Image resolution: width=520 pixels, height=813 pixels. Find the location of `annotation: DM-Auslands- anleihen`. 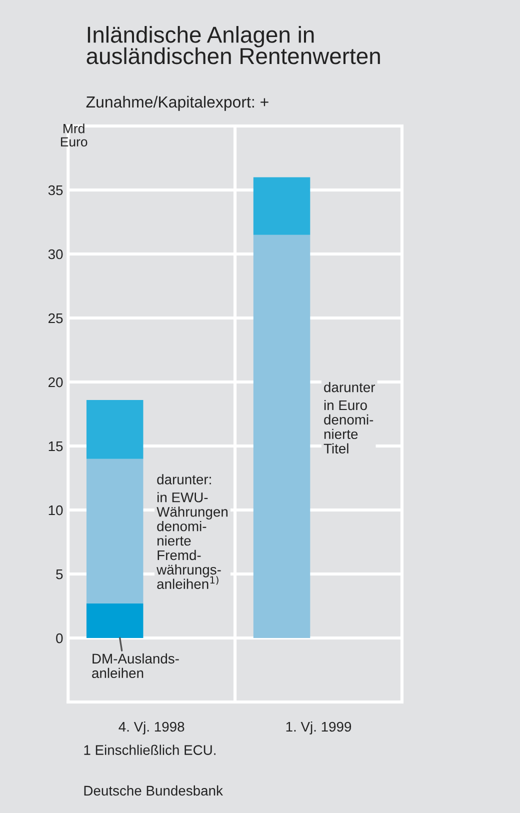

annotation: DM-Auslands- anleihen is located at coordinates (135, 665).